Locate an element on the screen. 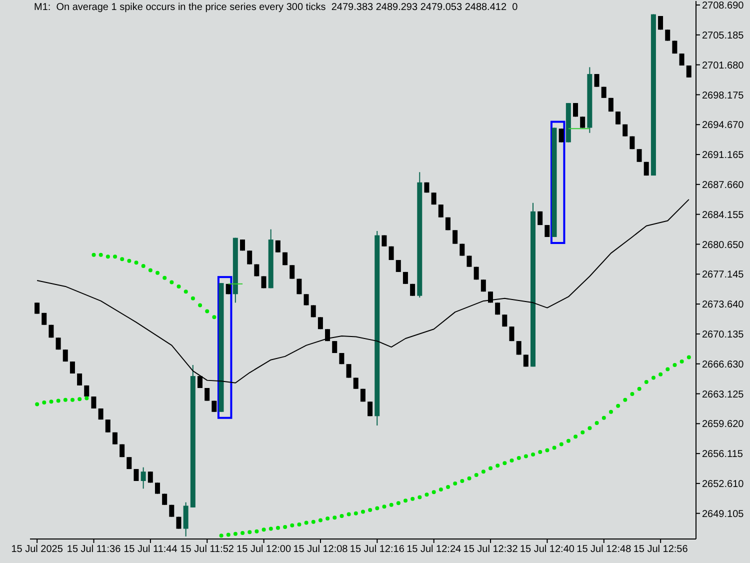 The image size is (750, 563). y-tick-label: 2705.185 is located at coordinates (723, 36).